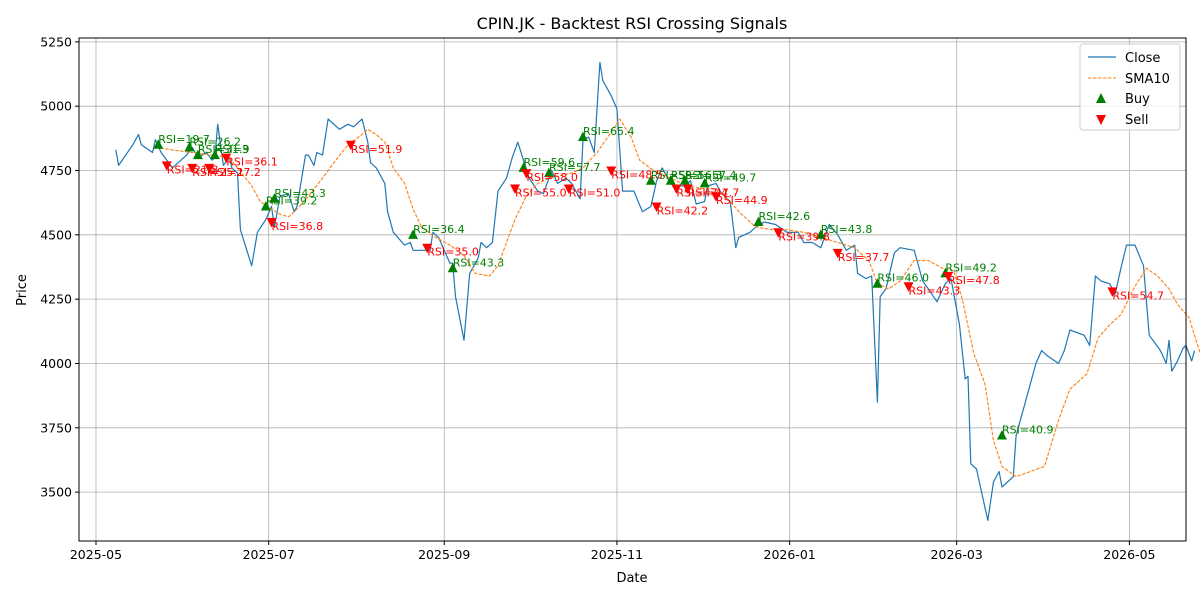  What do you see at coordinates (439, 229) in the screenshot?
I see `buy-signal-label: RSI=36.4` at bounding box center [439, 229].